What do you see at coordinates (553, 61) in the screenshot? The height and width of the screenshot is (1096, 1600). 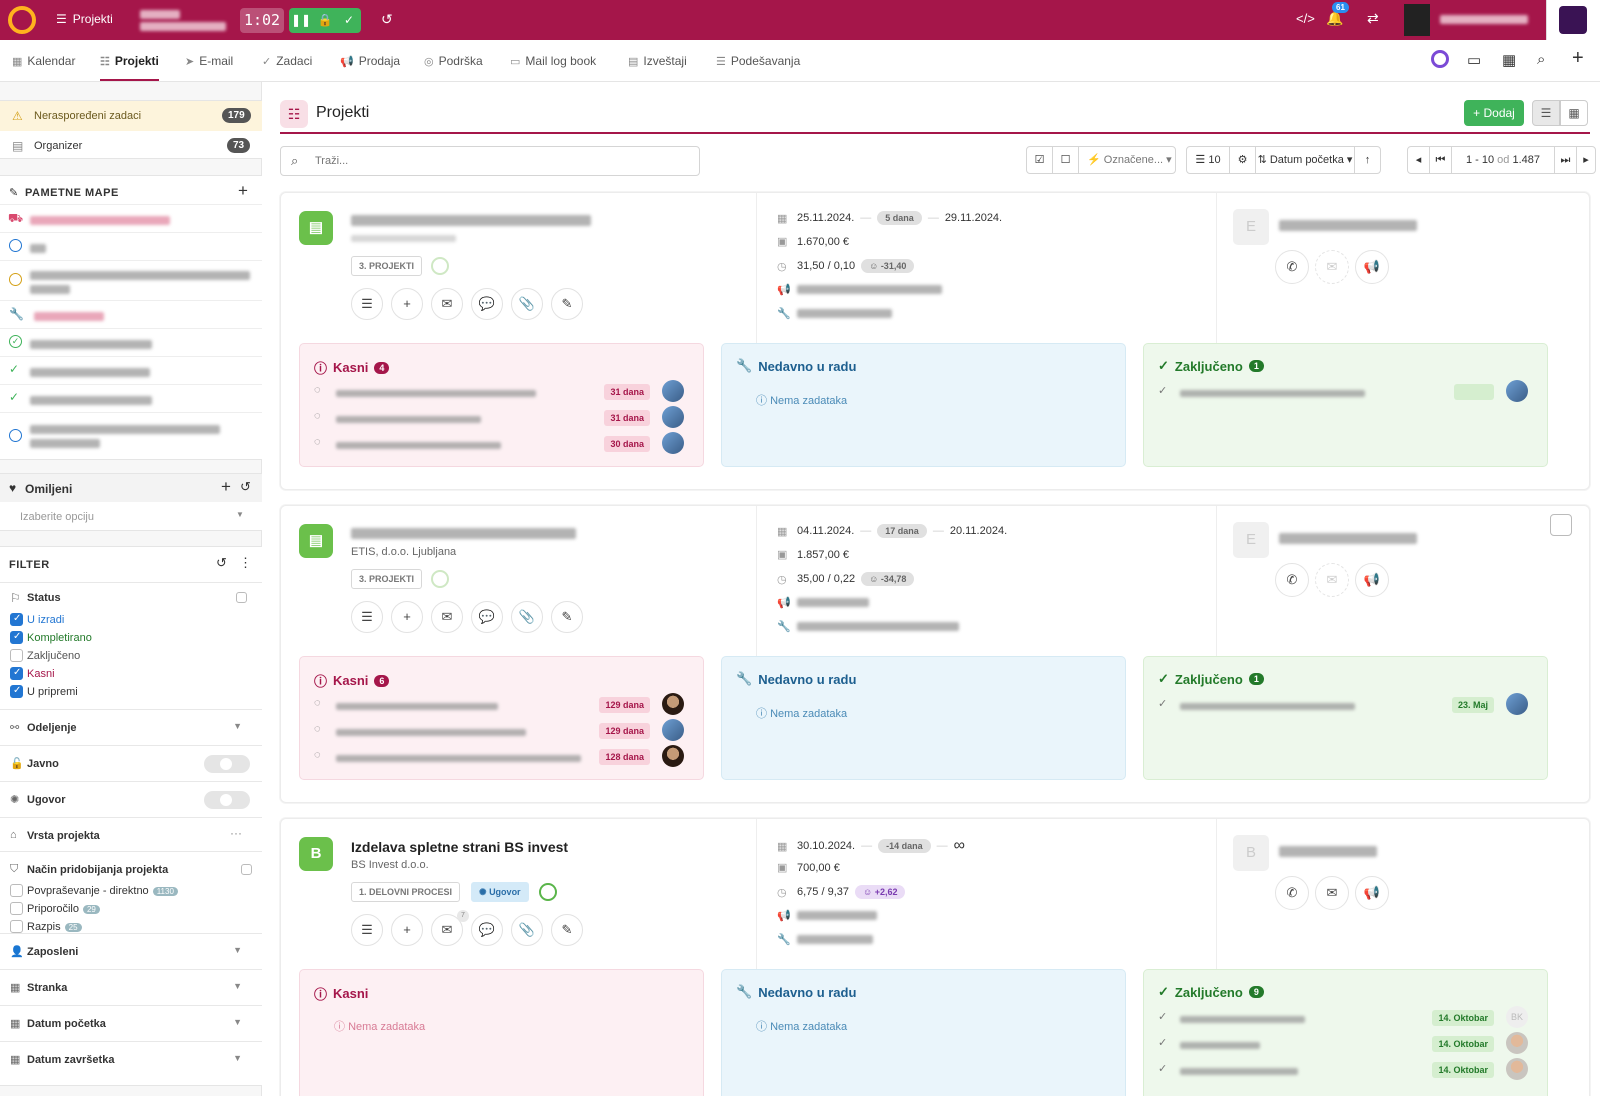 I see `nav-mail-log-book: ▭ Mail log book` at bounding box center [553, 61].